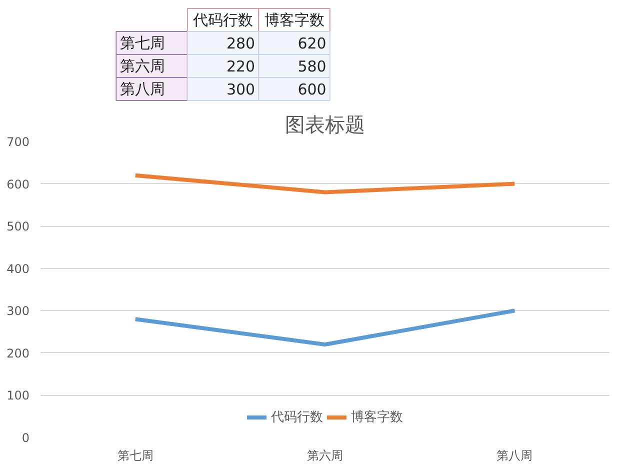 This screenshot has width=639, height=470. Describe the element at coordinates (18, 142) in the screenshot. I see `y-tick-label: 700` at that location.